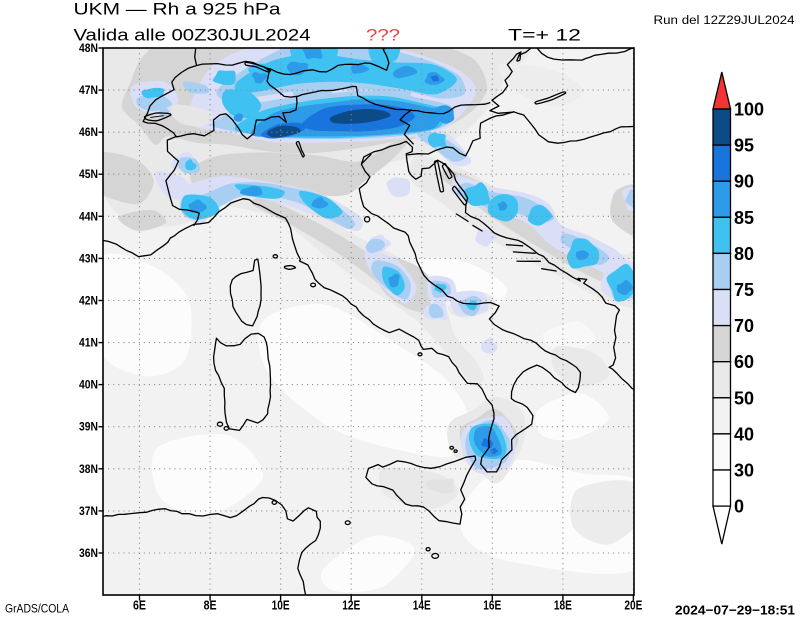 The image size is (800, 618). I want to click on svg-text: 14E, so click(422, 605).